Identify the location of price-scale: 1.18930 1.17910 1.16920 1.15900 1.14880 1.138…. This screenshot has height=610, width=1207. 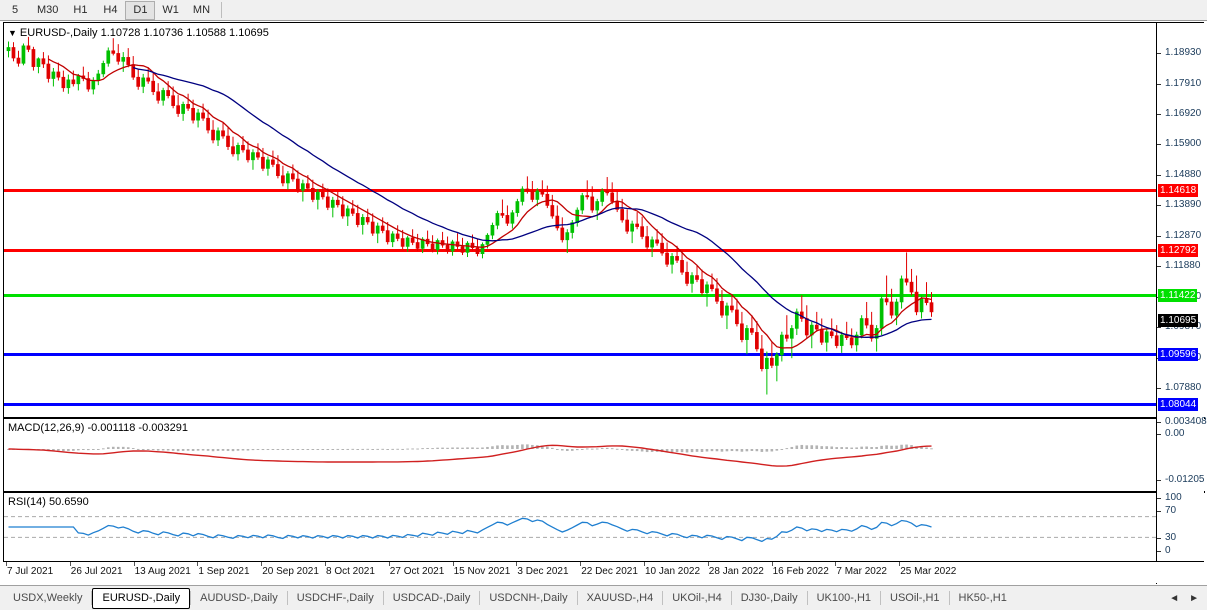
(1181, 303).